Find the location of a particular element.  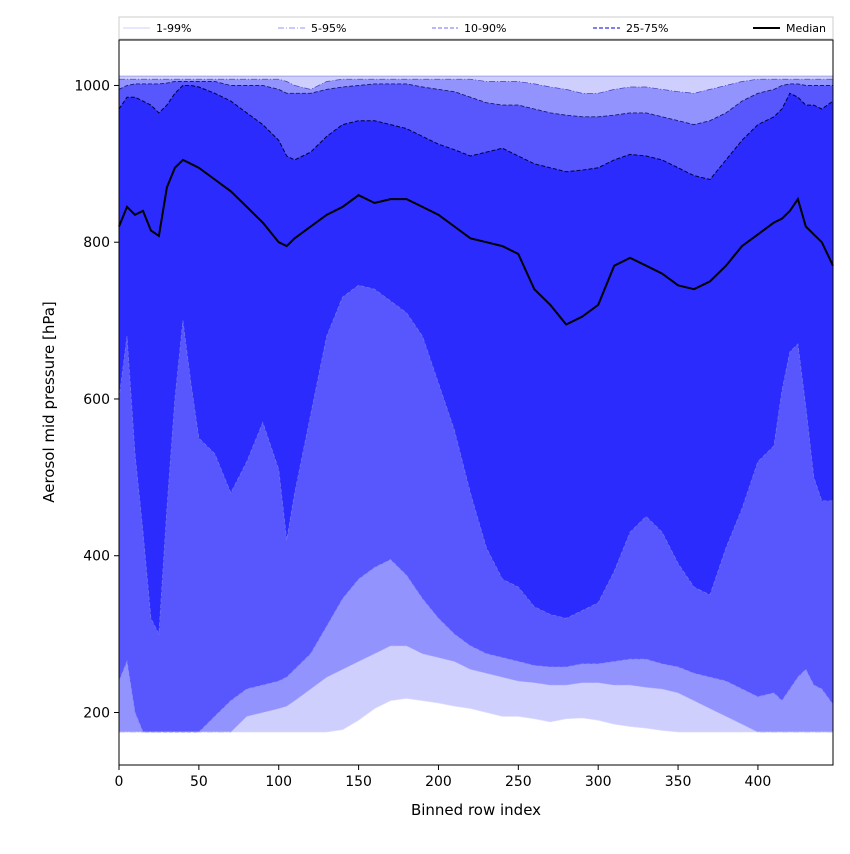

y-tick-label-600: 600 is located at coordinates (96, 400).